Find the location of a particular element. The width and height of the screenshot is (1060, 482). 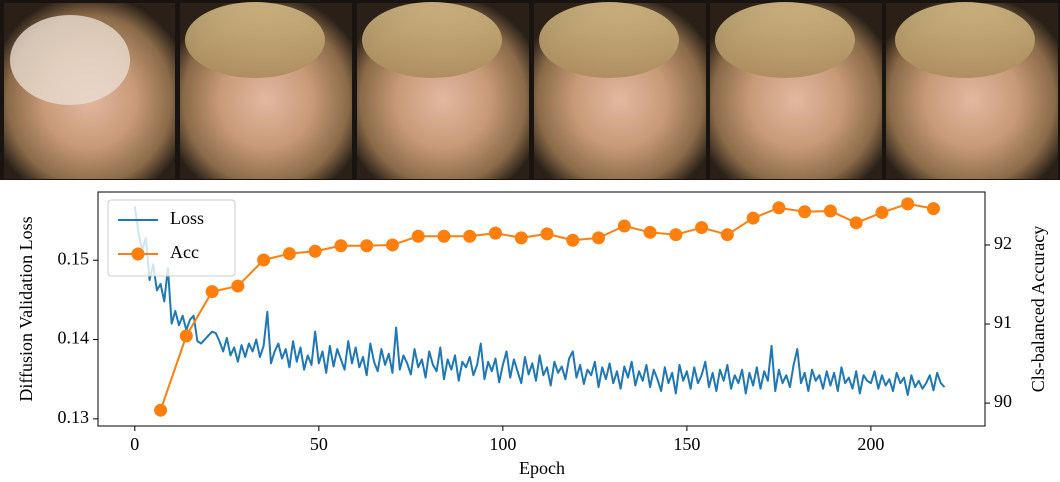

x-tick-label: 150 is located at coordinates (686, 444).